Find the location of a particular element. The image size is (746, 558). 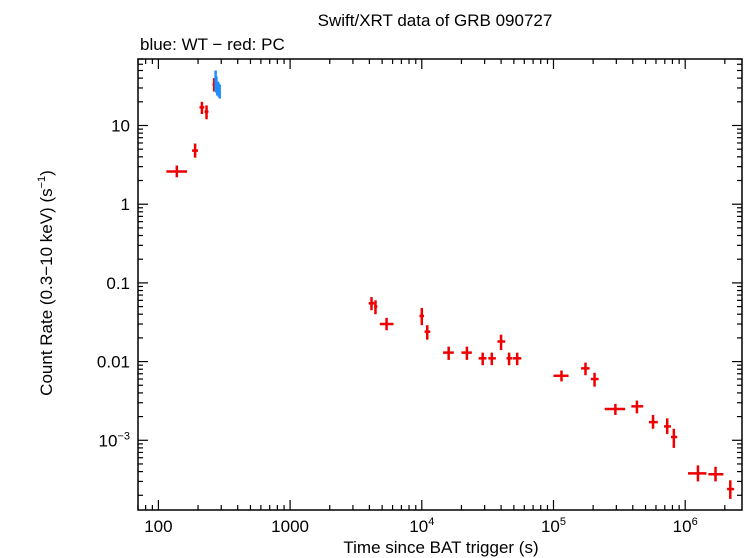

series-wt is located at coordinates (217, 84).